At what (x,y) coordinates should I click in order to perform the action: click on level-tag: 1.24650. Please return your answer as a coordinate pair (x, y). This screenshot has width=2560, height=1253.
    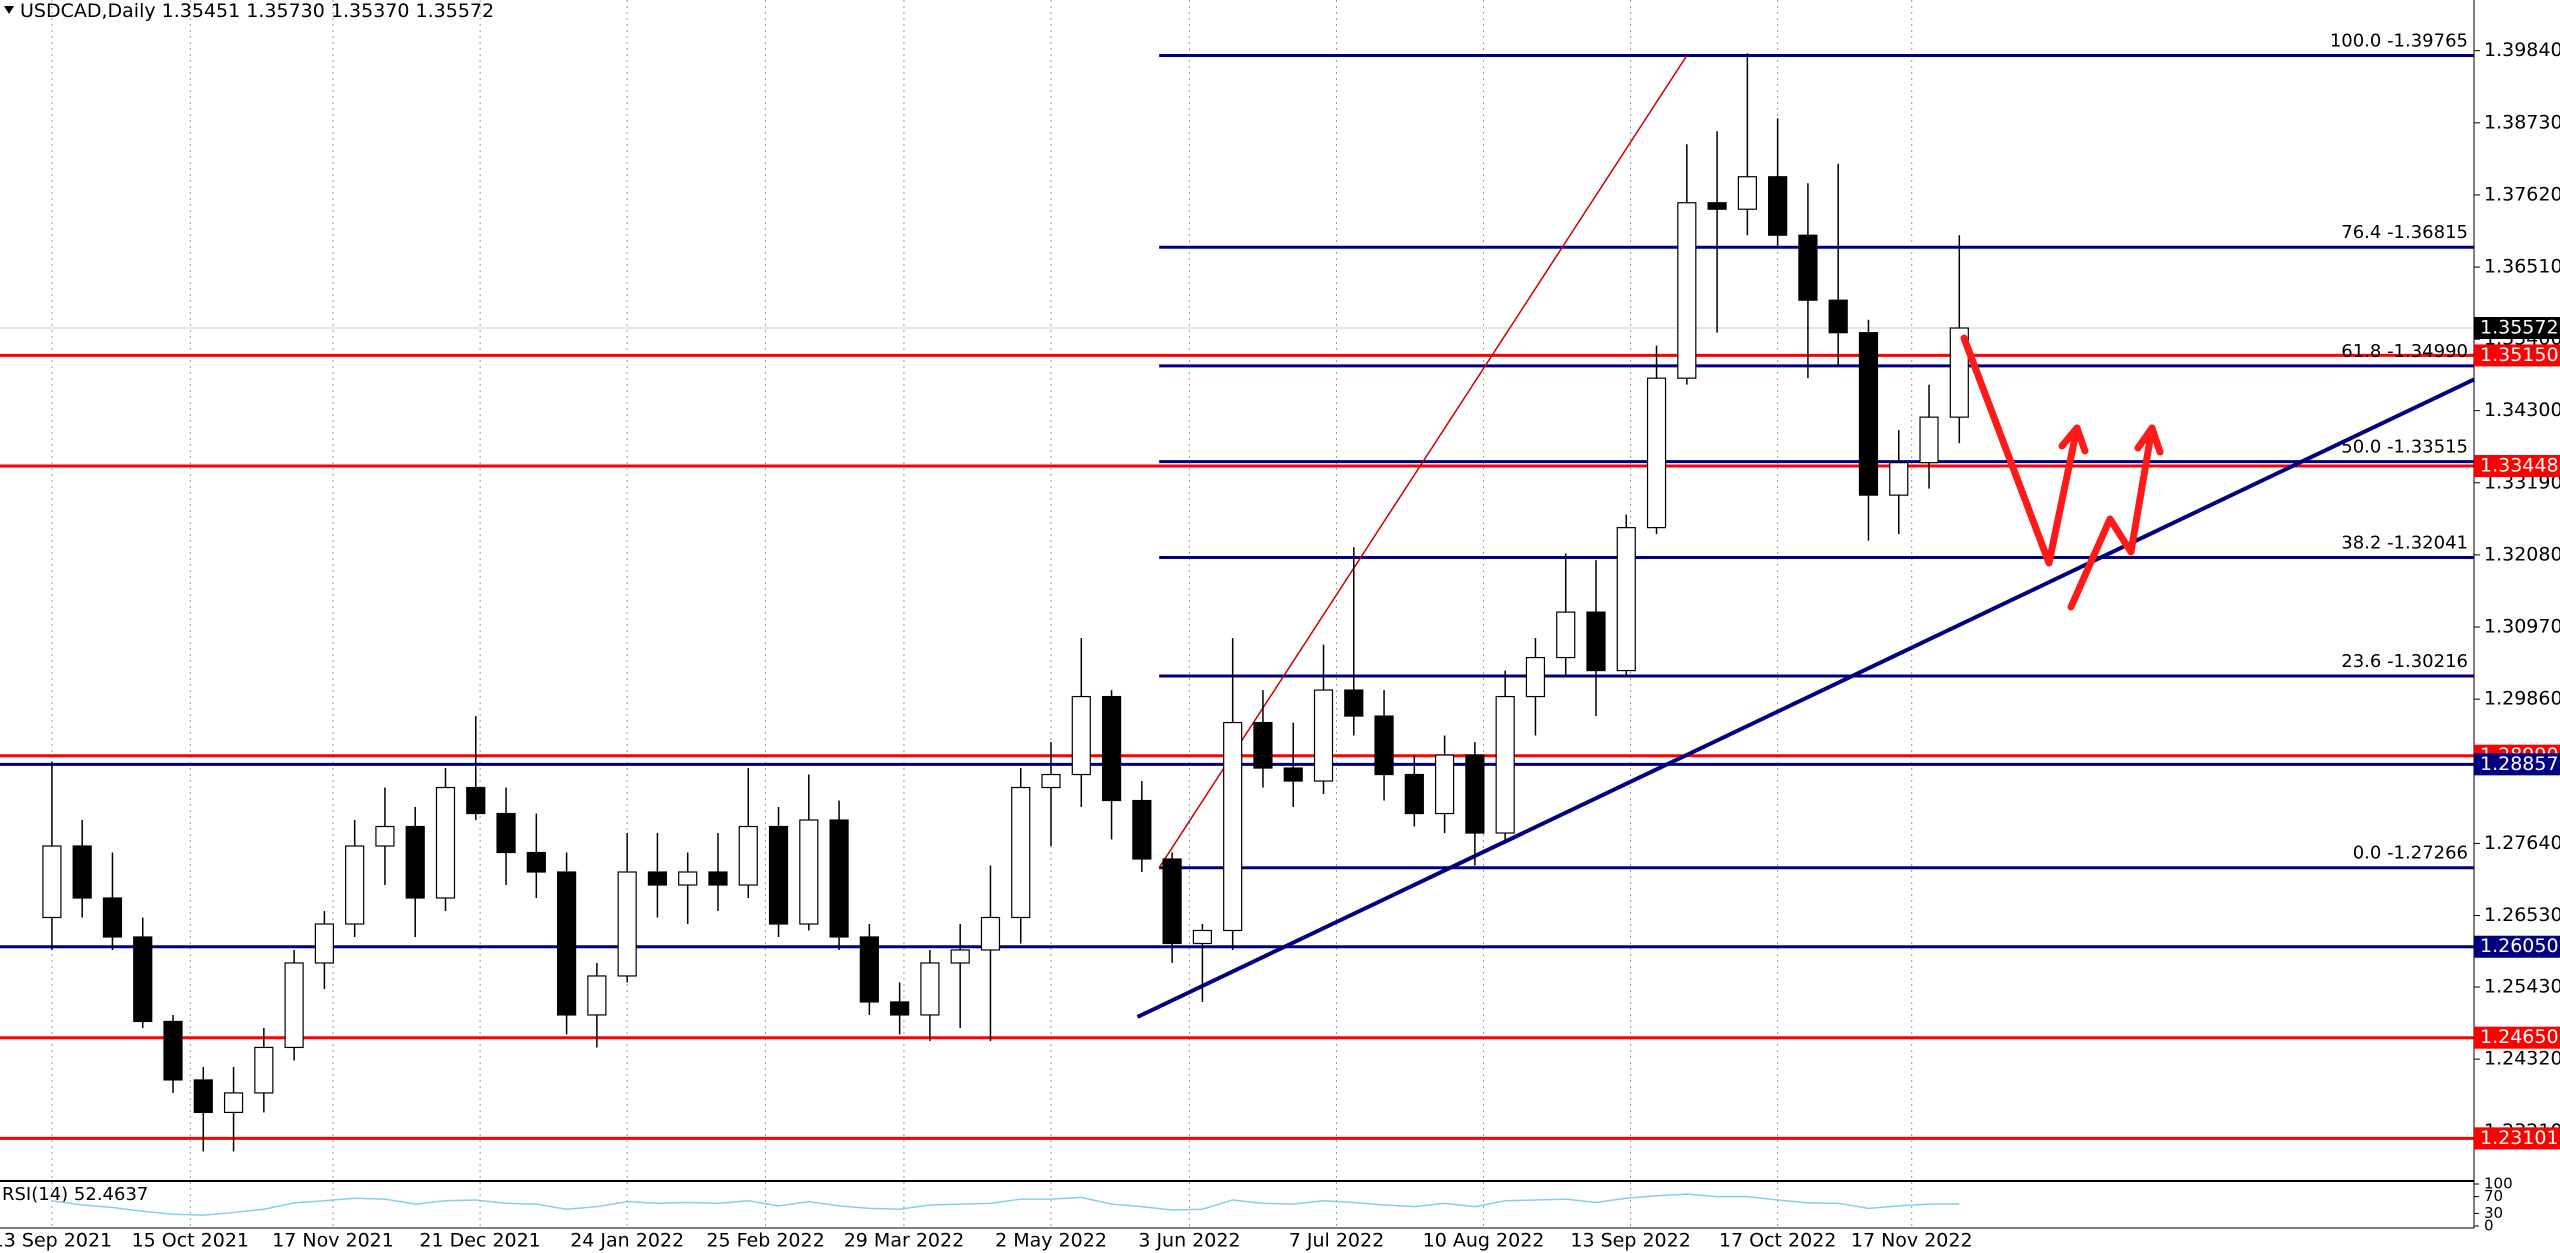
    Looking at the image, I should click on (2517, 1037).